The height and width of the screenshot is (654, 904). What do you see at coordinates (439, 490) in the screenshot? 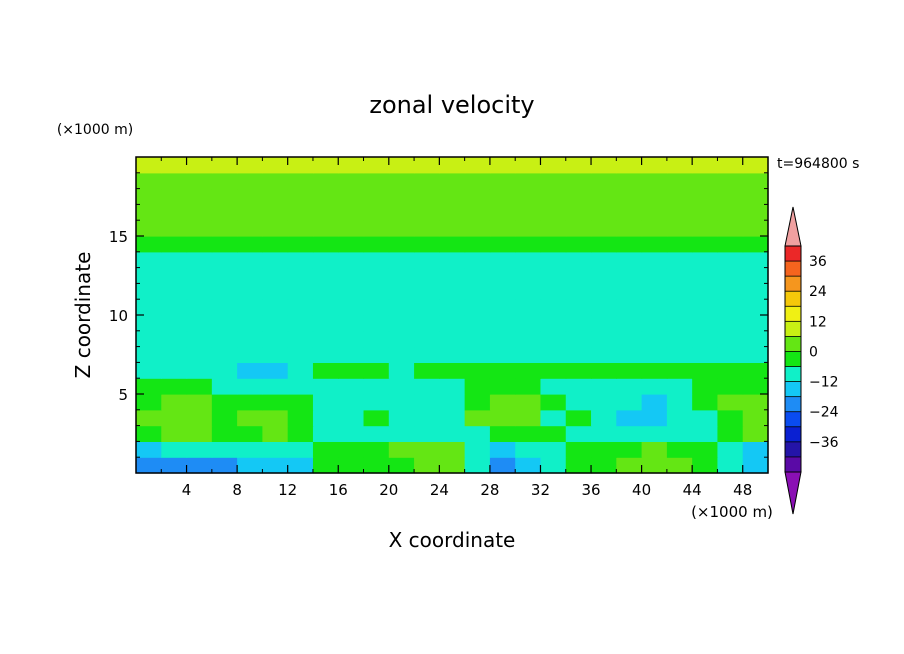
I see `x-tick-label: 24` at bounding box center [439, 490].